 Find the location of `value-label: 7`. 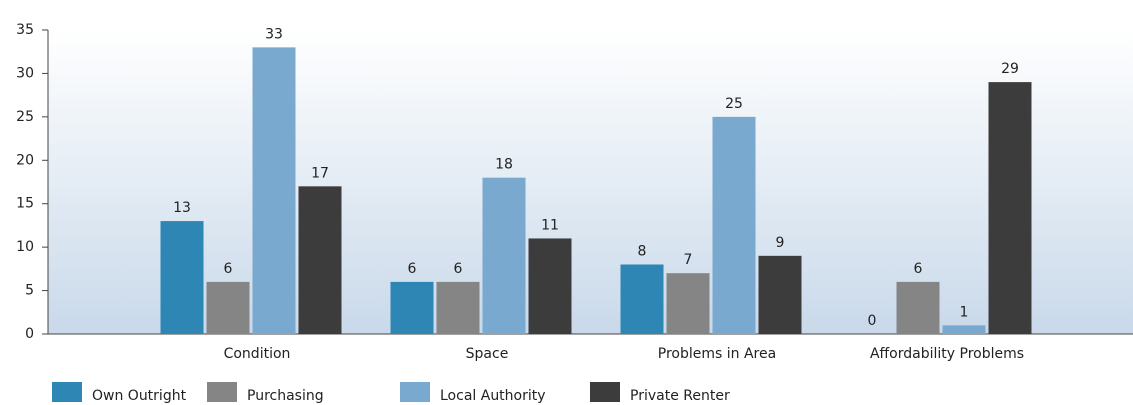

value-label: 7 is located at coordinates (688, 260).